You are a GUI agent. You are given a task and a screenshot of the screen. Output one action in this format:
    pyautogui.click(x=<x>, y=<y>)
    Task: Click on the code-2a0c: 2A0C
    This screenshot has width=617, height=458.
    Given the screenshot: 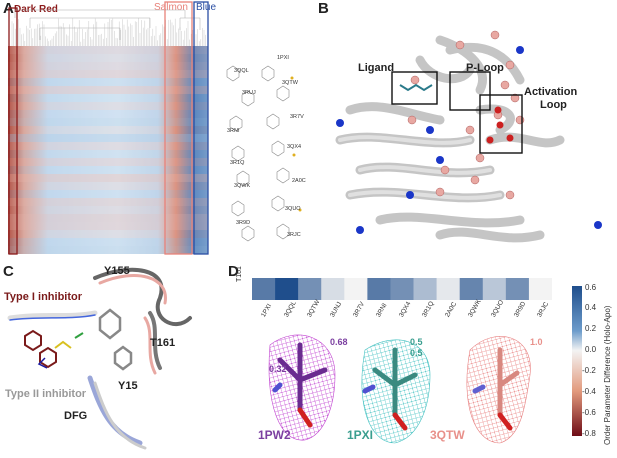 What is the action you would take?
    pyautogui.click(x=299, y=181)
    